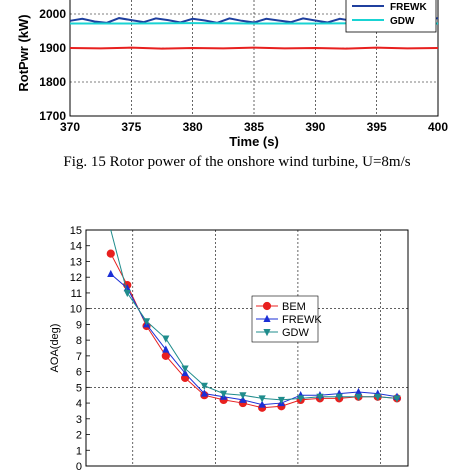 The height and width of the screenshot is (474, 474). Describe the element at coordinates (79, 325) in the screenshot. I see `chart2-y-tick-label: 9` at that location.